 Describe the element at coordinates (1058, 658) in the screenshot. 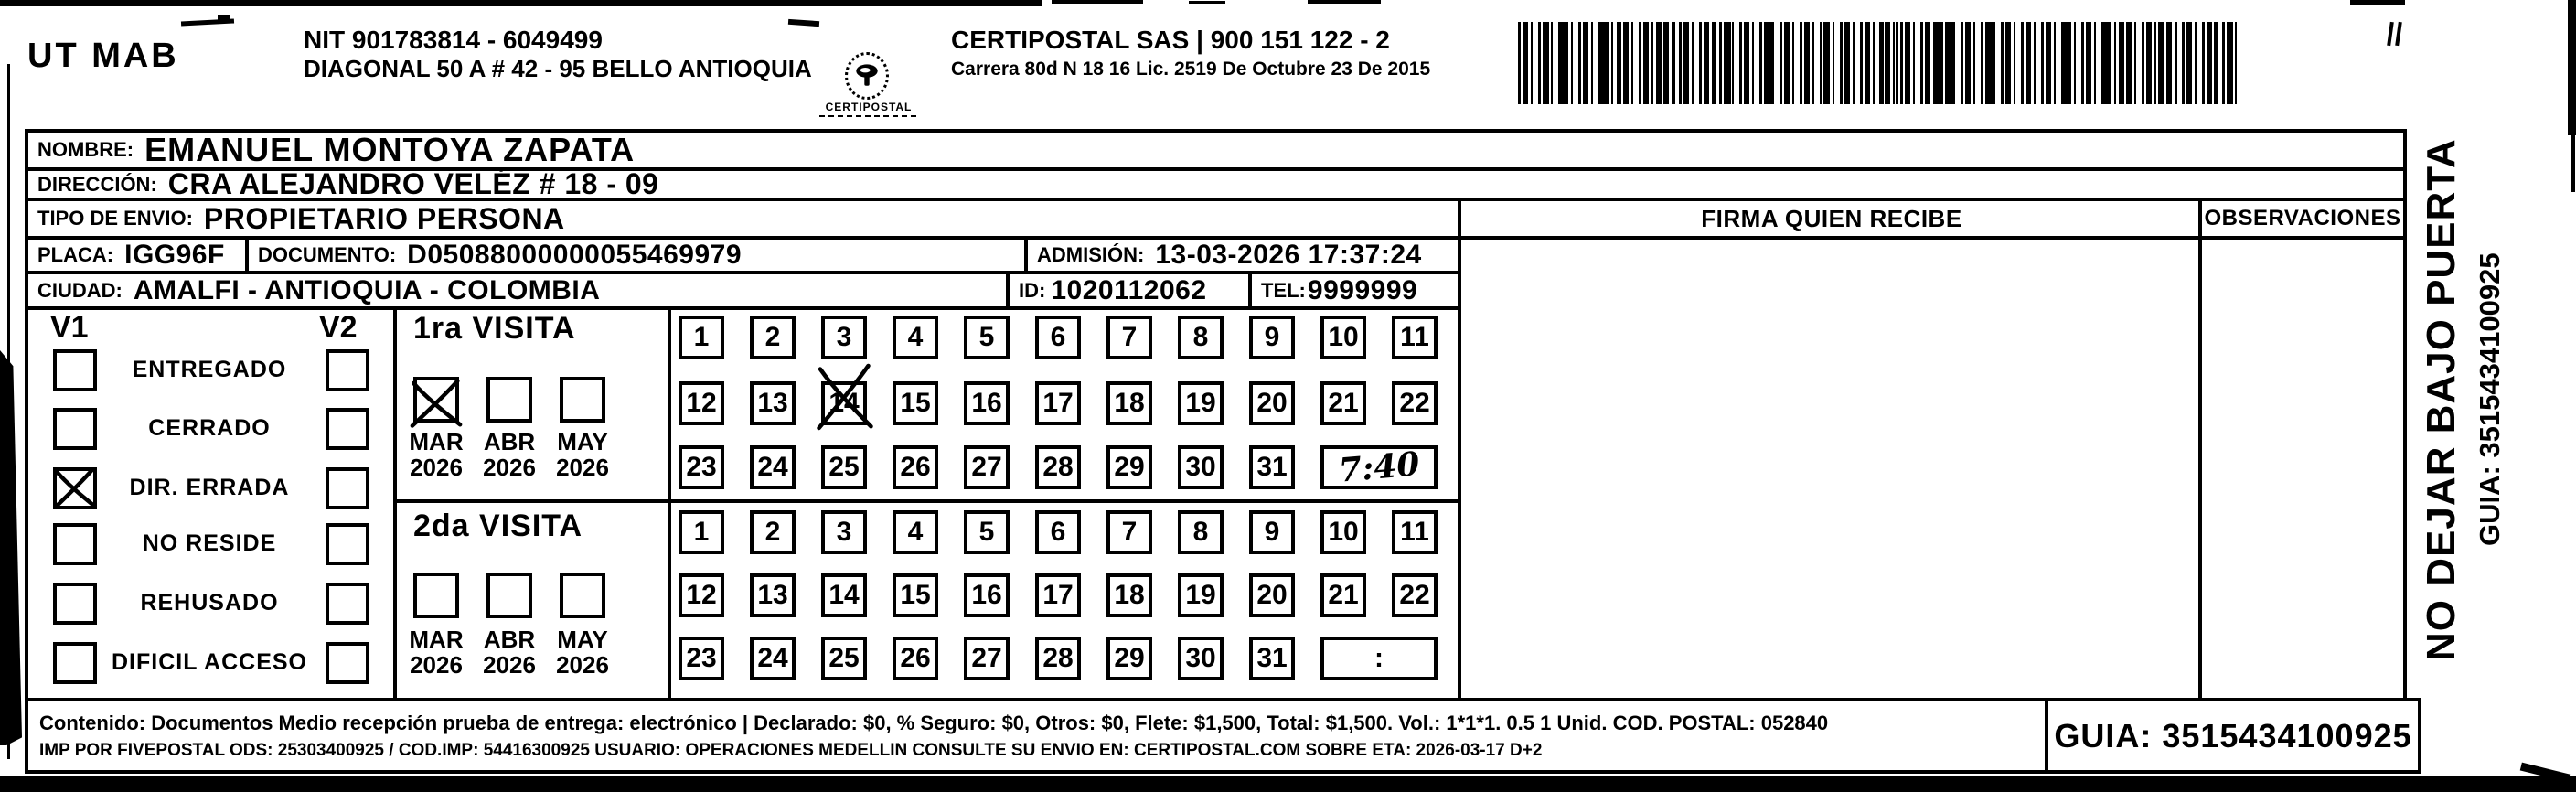

I see `visit2-day-cell-28: 28` at that location.